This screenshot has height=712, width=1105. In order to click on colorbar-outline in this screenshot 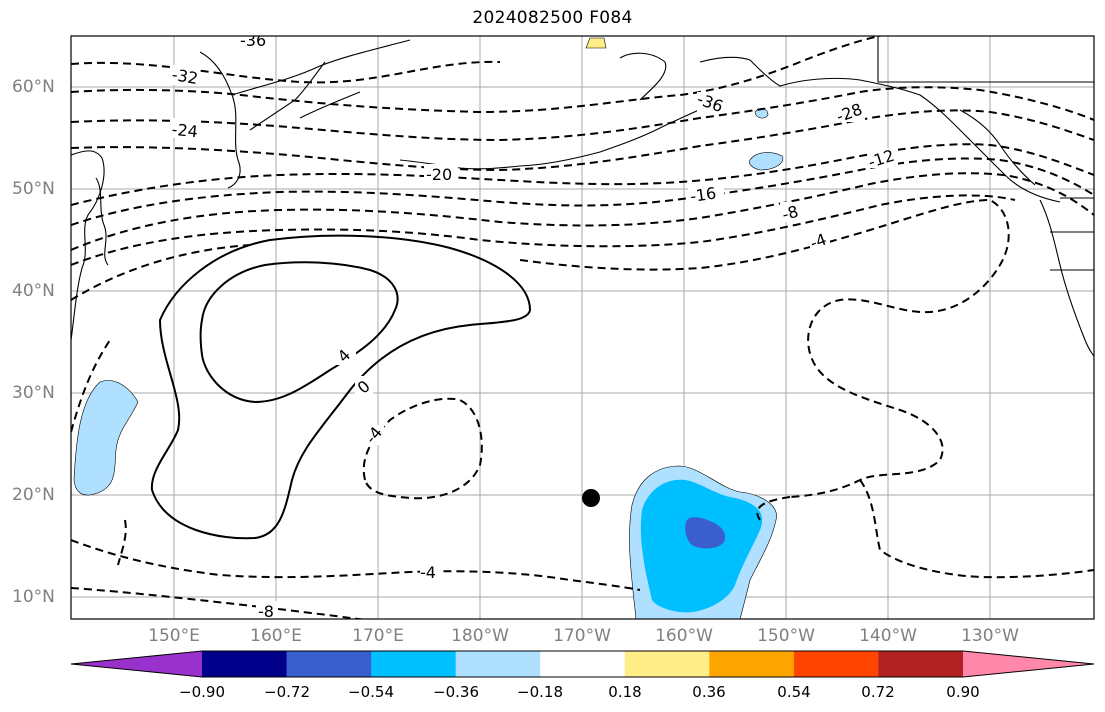, I will do `click(582, 664)`.